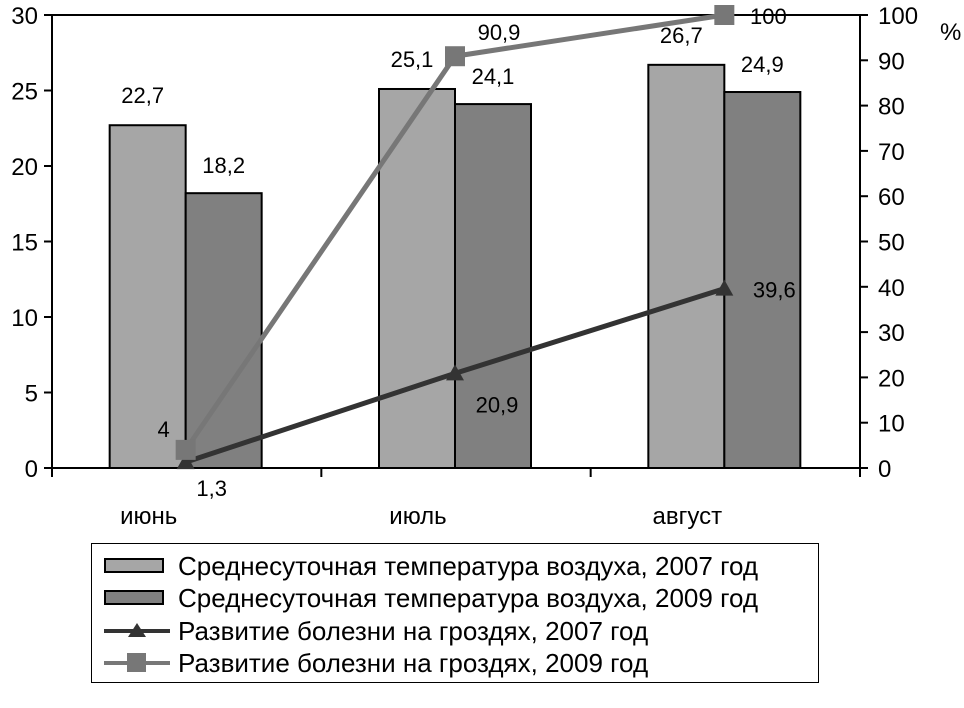  What do you see at coordinates (891, 333) in the screenshot?
I see `right-tick-label: 30` at bounding box center [891, 333].